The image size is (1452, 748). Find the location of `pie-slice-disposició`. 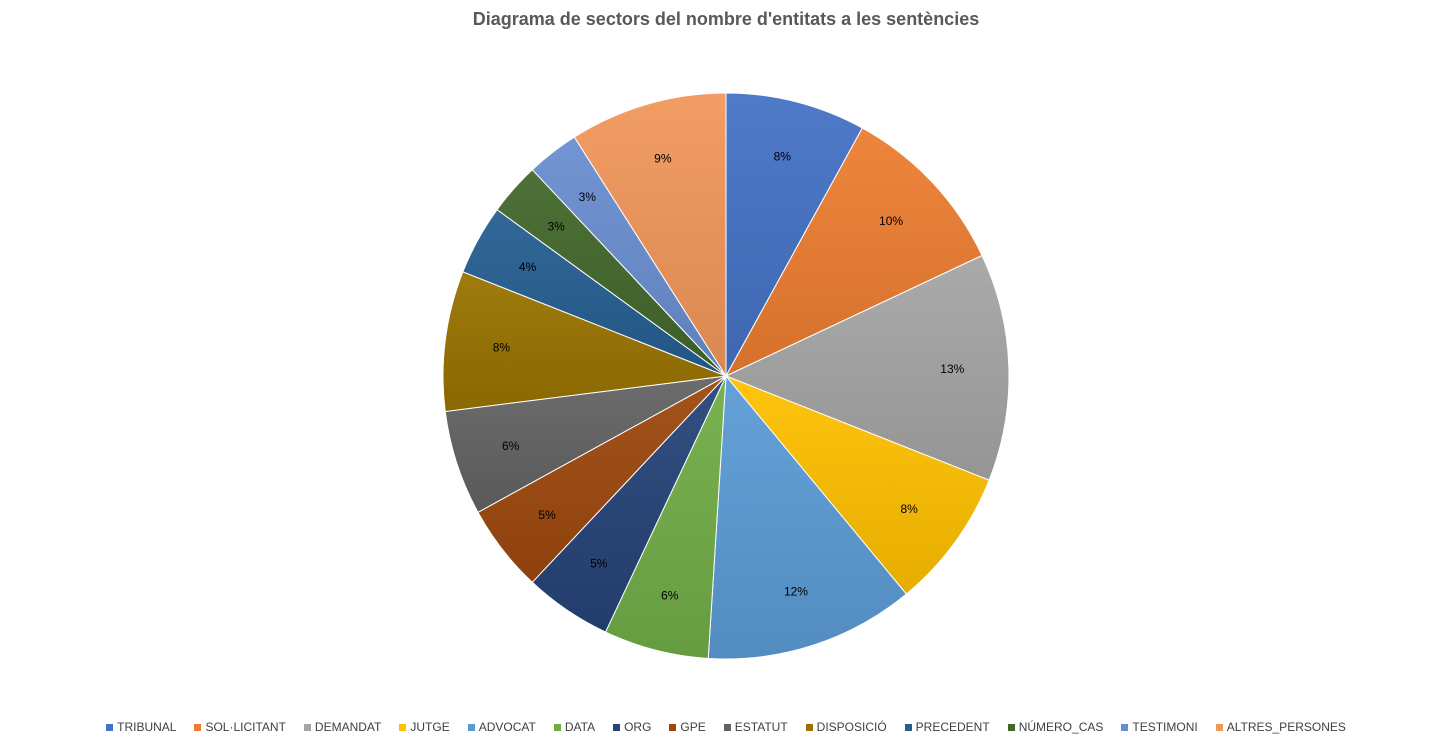

pie-slice-disposició is located at coordinates (584, 342).